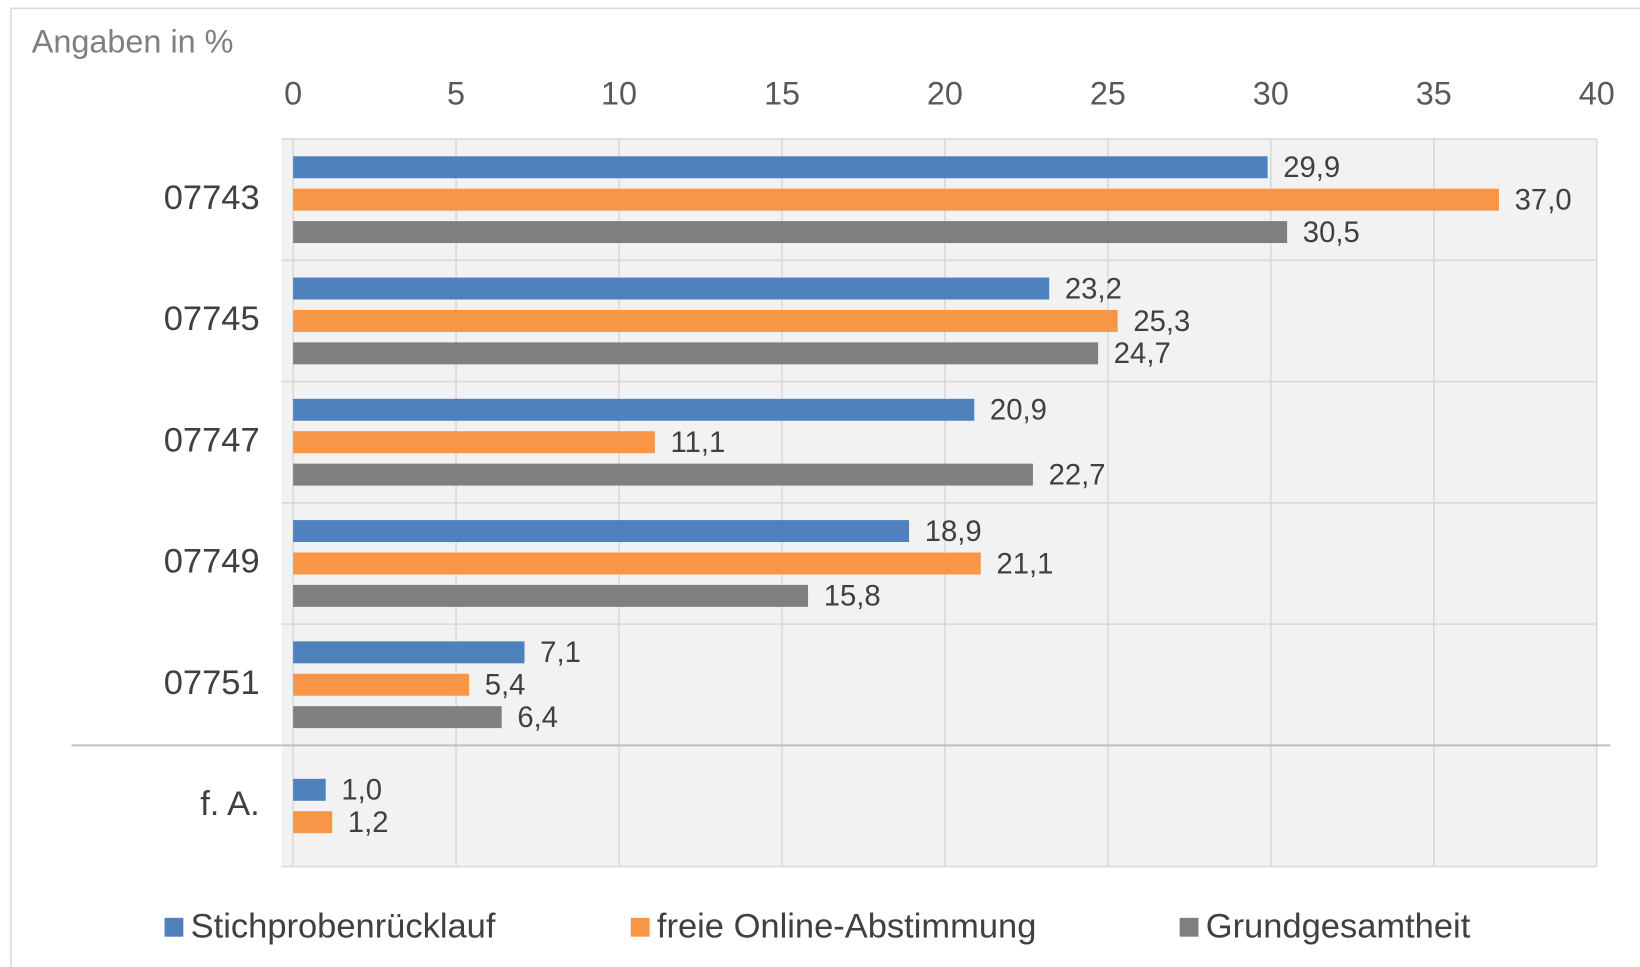  Describe the element at coordinates (133, 41) in the screenshot. I see `axis-label: Angaben in %` at that location.